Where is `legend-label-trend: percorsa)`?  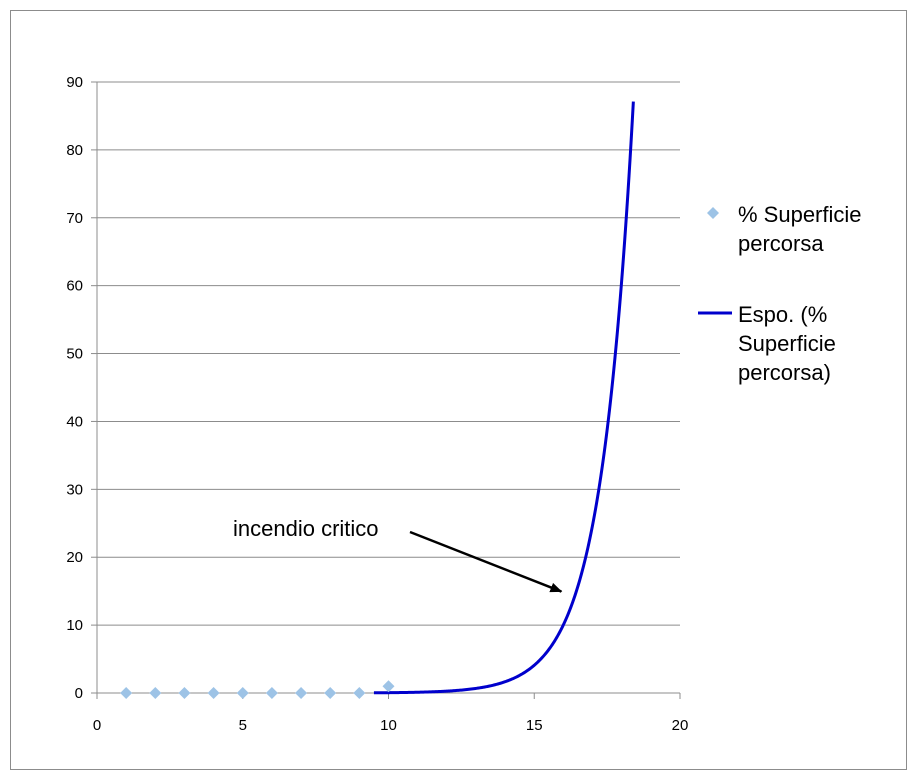 legend-label-trend: percorsa) is located at coordinates (784, 372).